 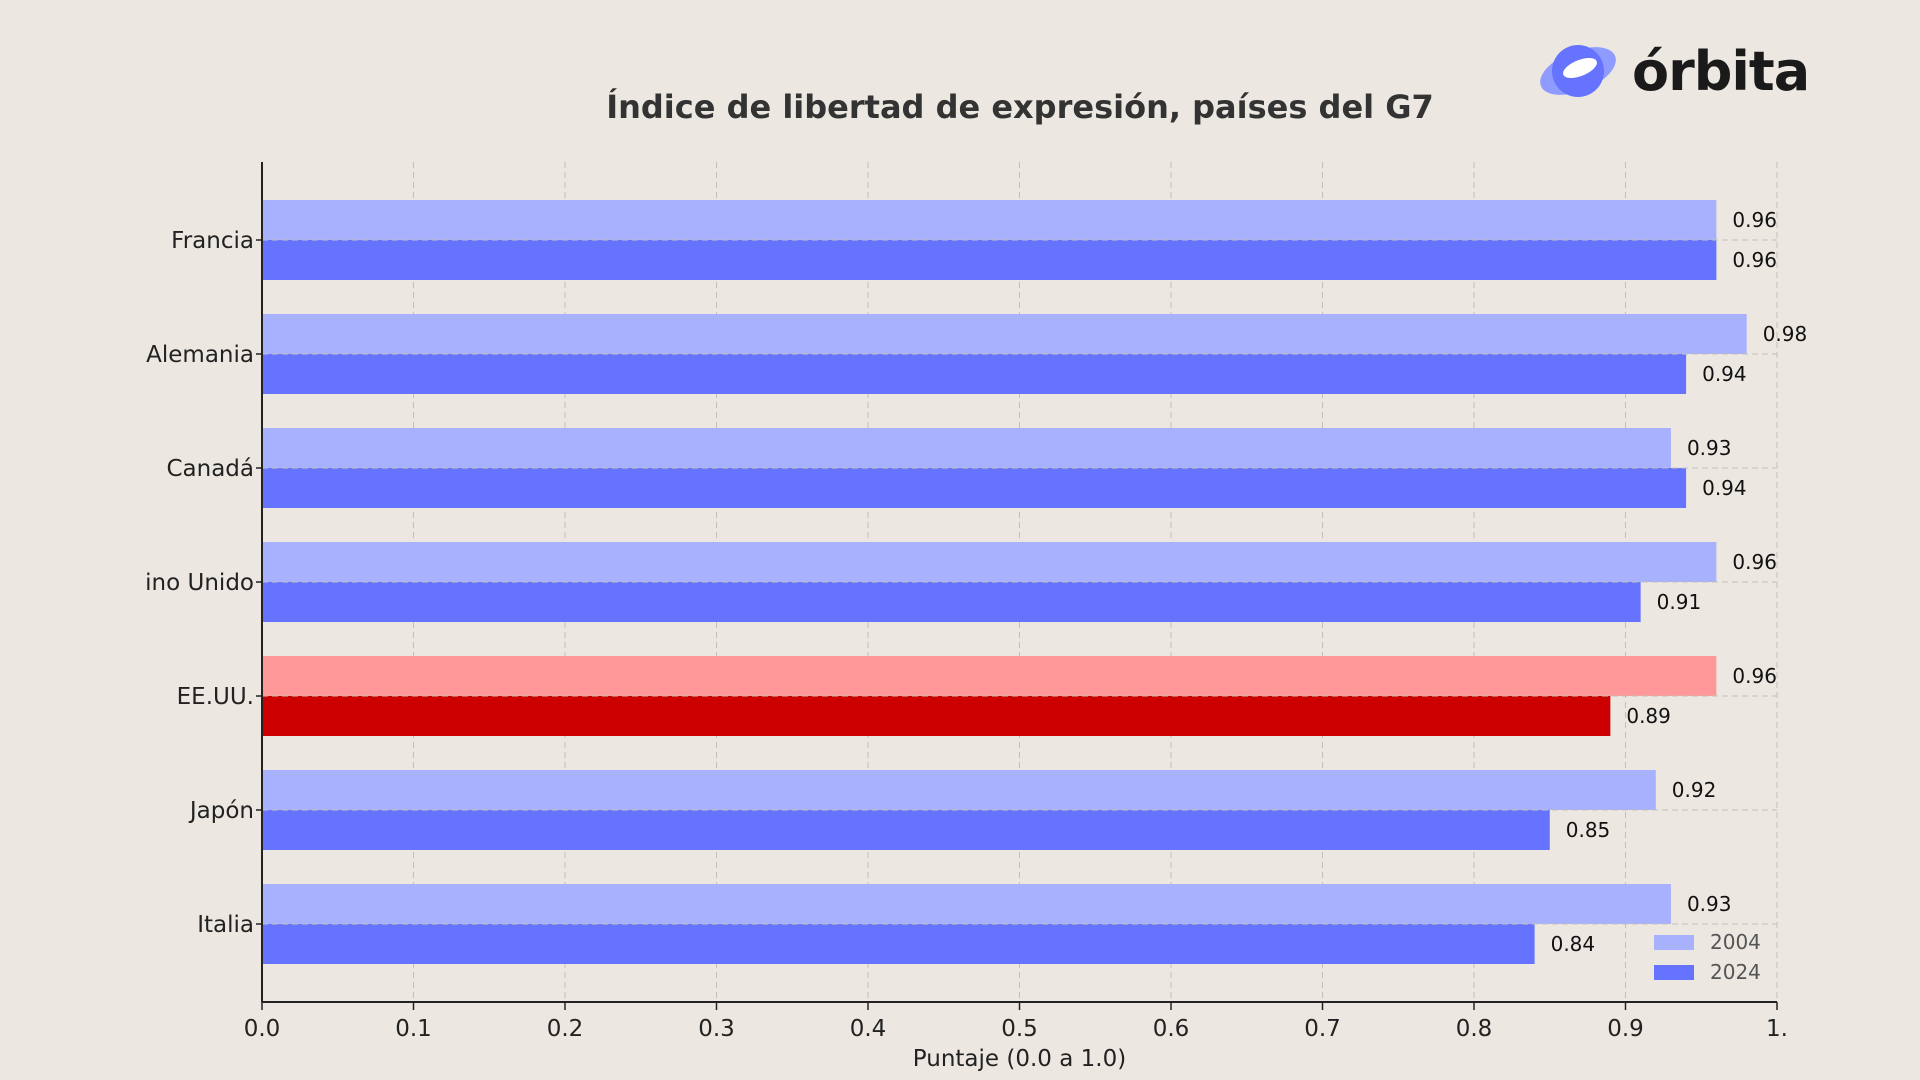 What do you see at coordinates (1679, 602) in the screenshot?
I see `data-label: 0.91` at bounding box center [1679, 602].